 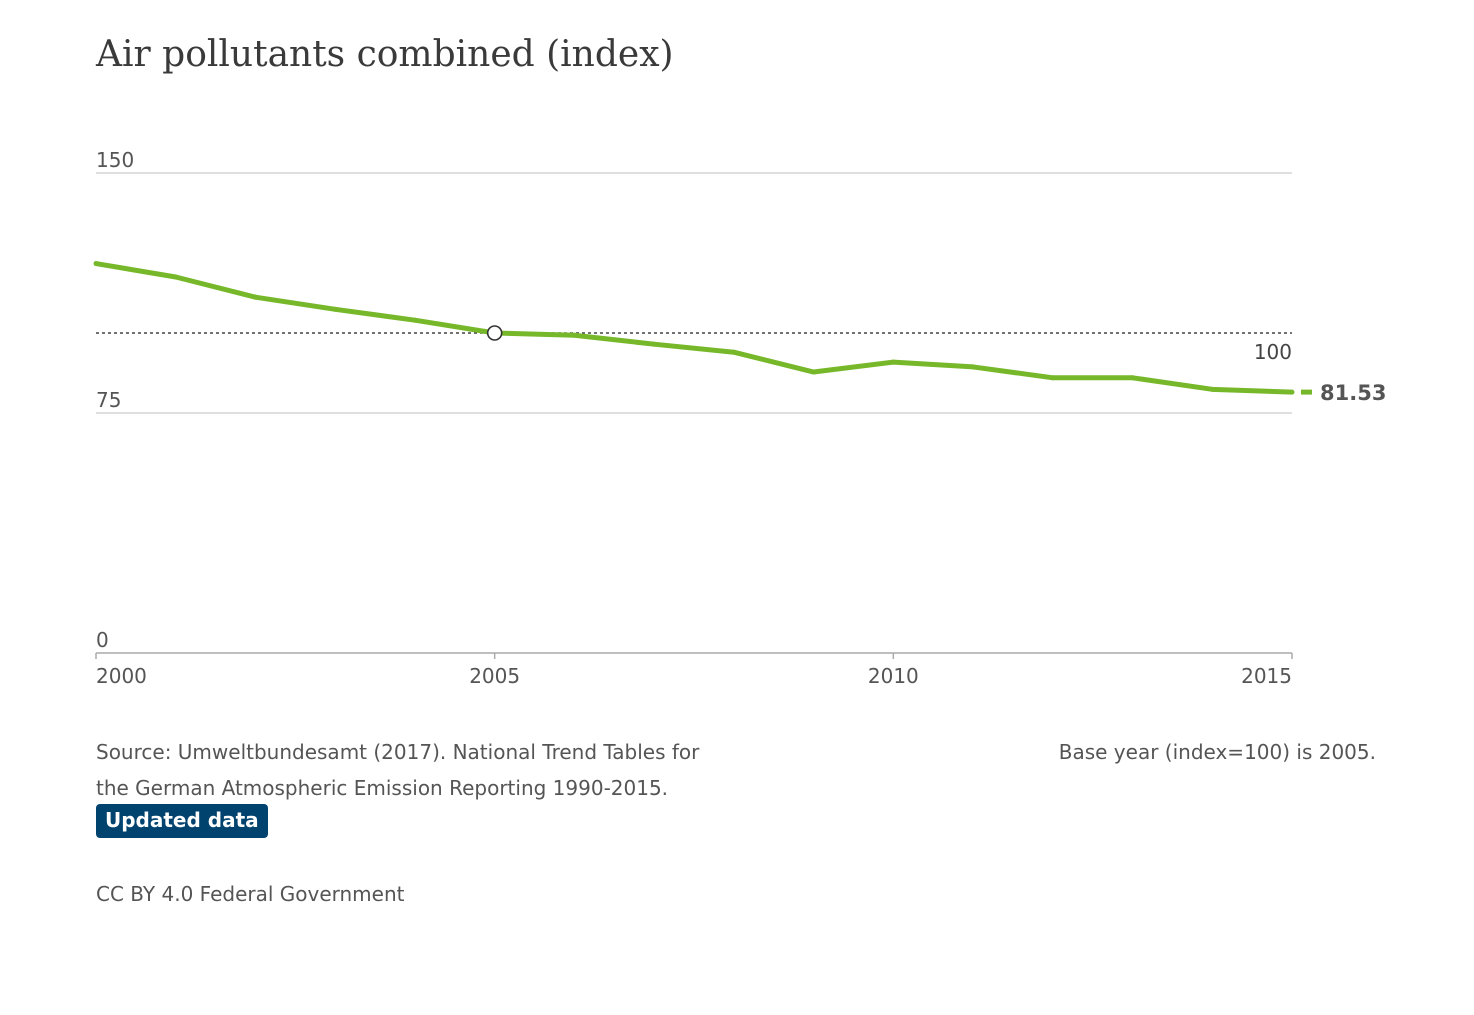 What do you see at coordinates (694, 670) in the screenshot?
I see `x-tick-labels: 2000 2005 2010 2015` at bounding box center [694, 670].